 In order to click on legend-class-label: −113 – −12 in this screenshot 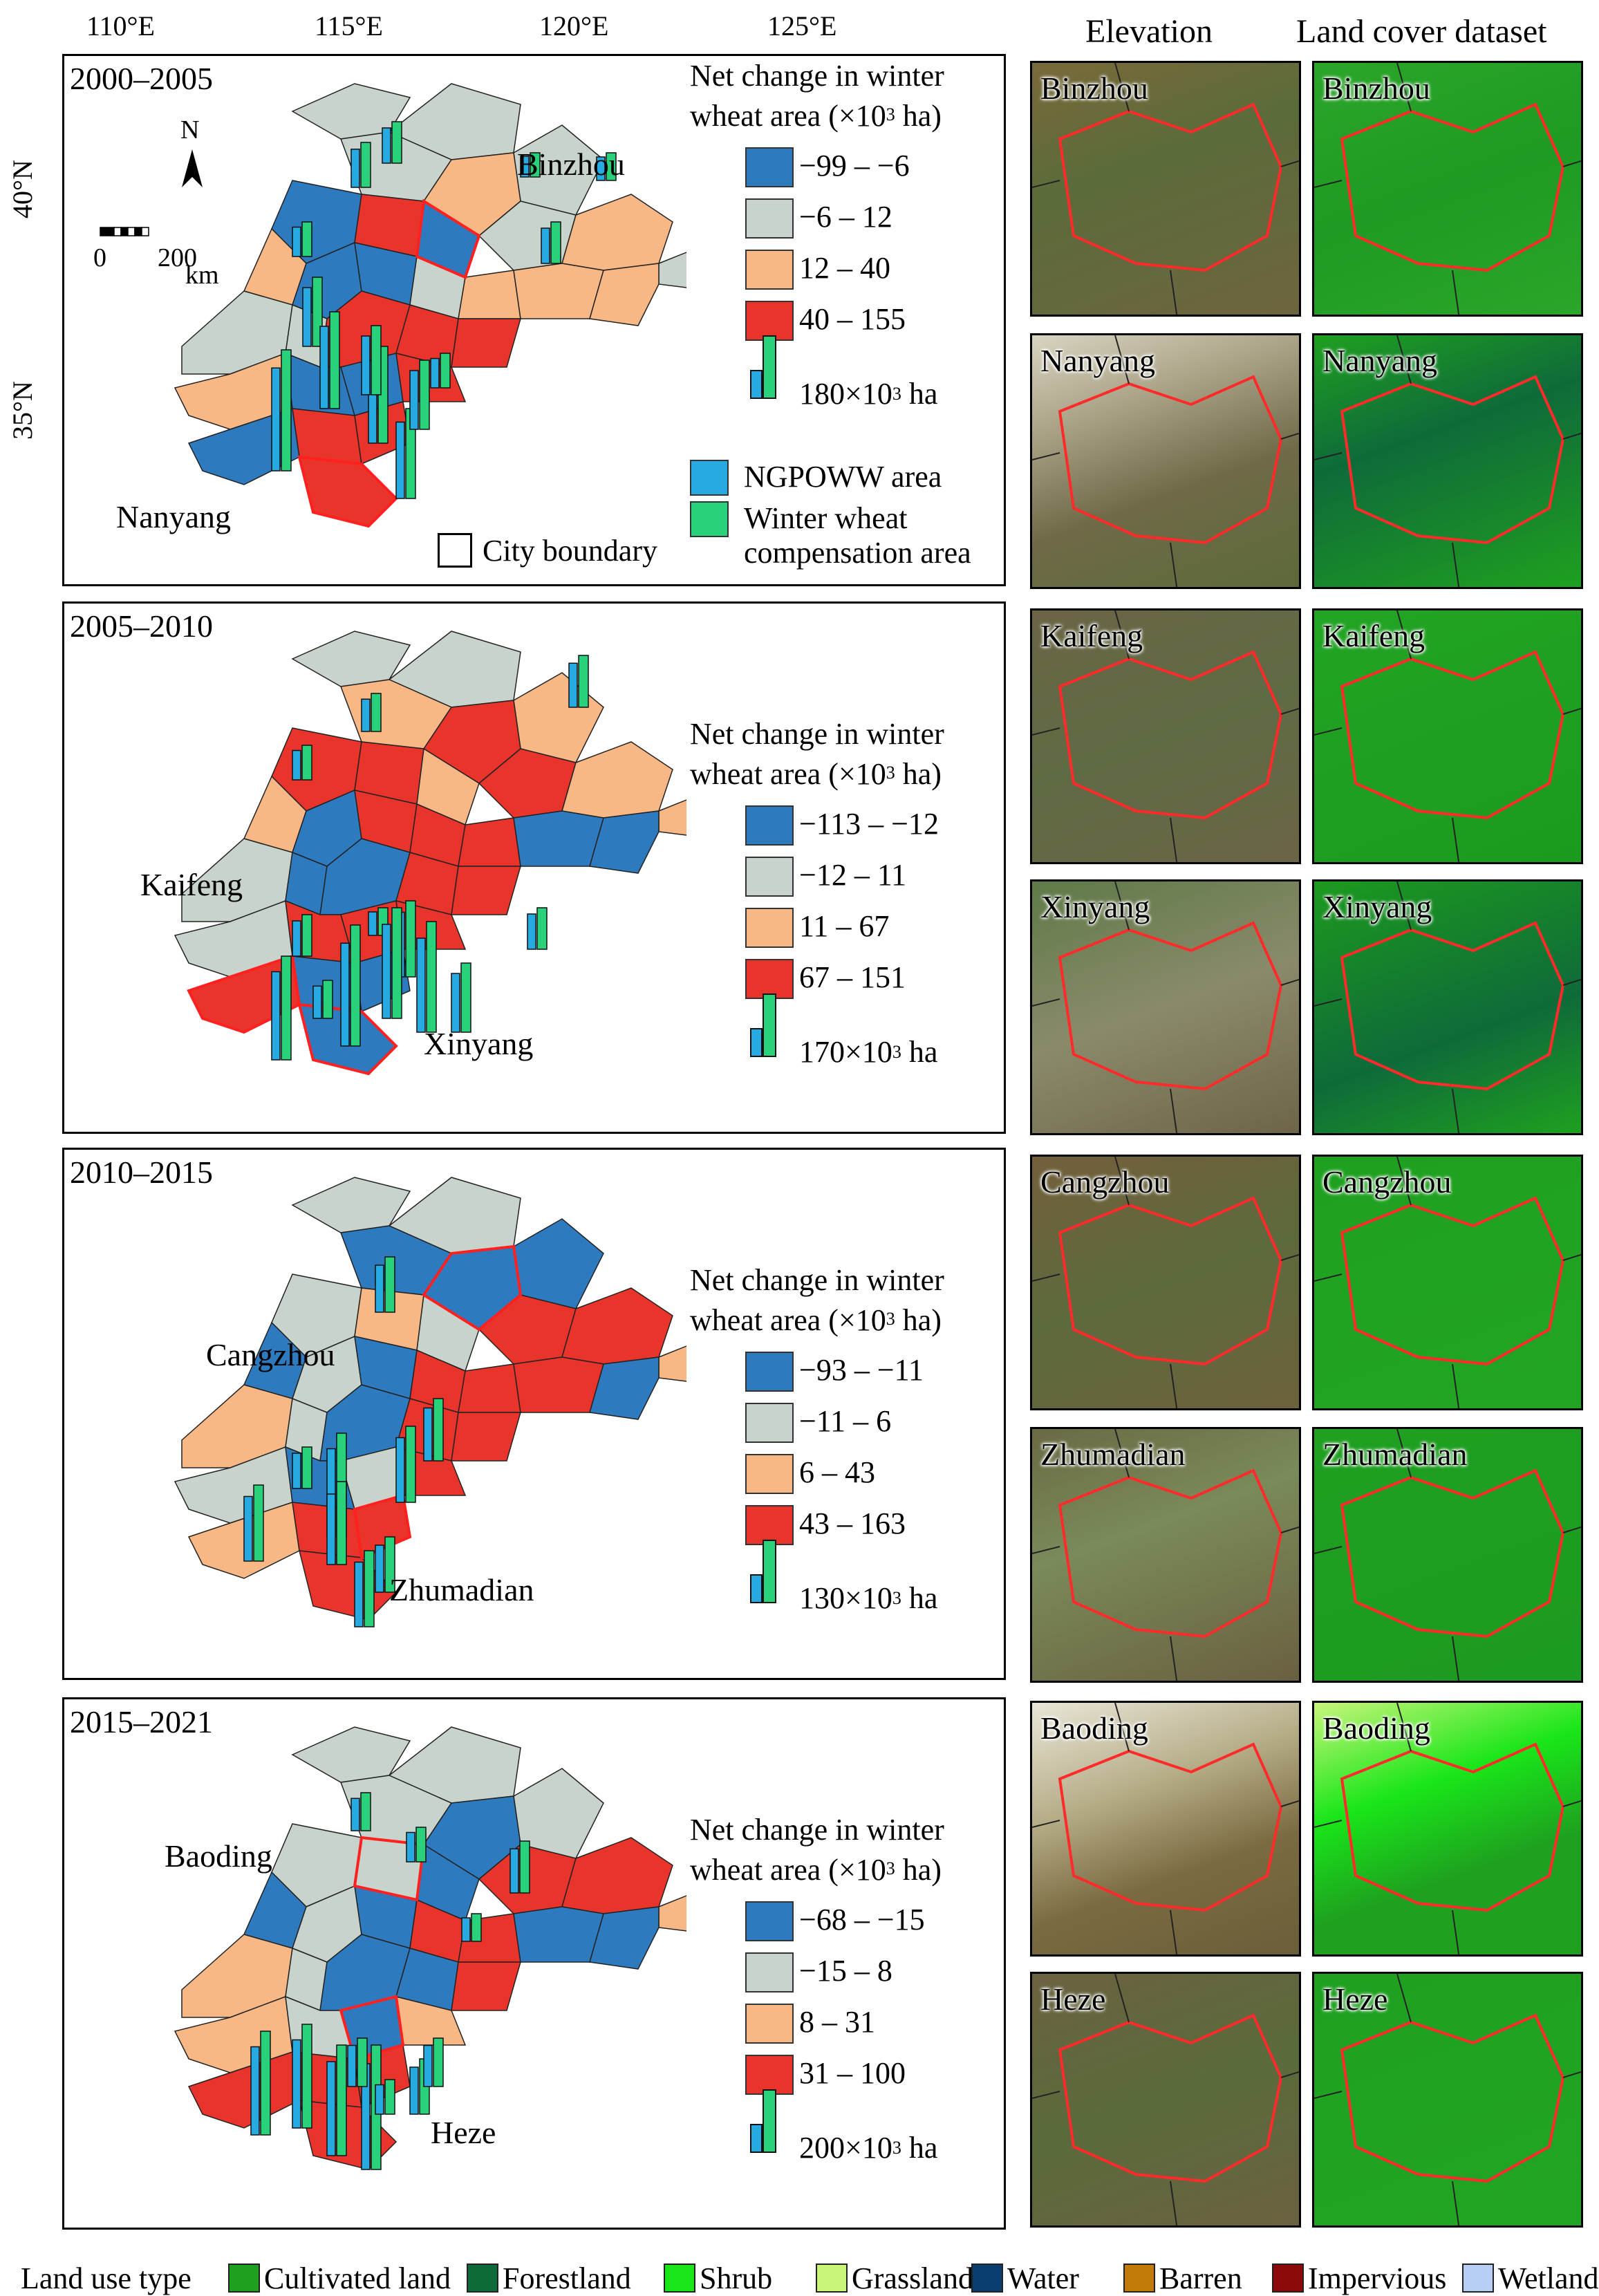, I will do `click(869, 824)`.